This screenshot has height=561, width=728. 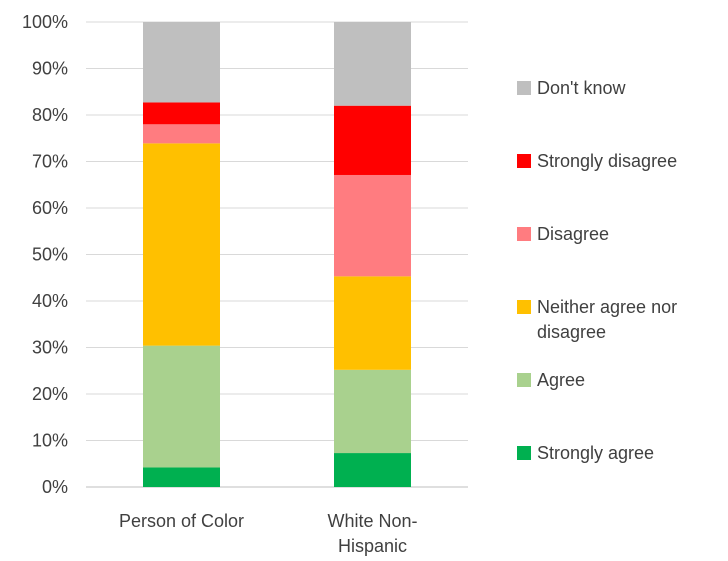 What do you see at coordinates (595, 453) in the screenshot?
I see `legend-label: Strongly agree` at bounding box center [595, 453].